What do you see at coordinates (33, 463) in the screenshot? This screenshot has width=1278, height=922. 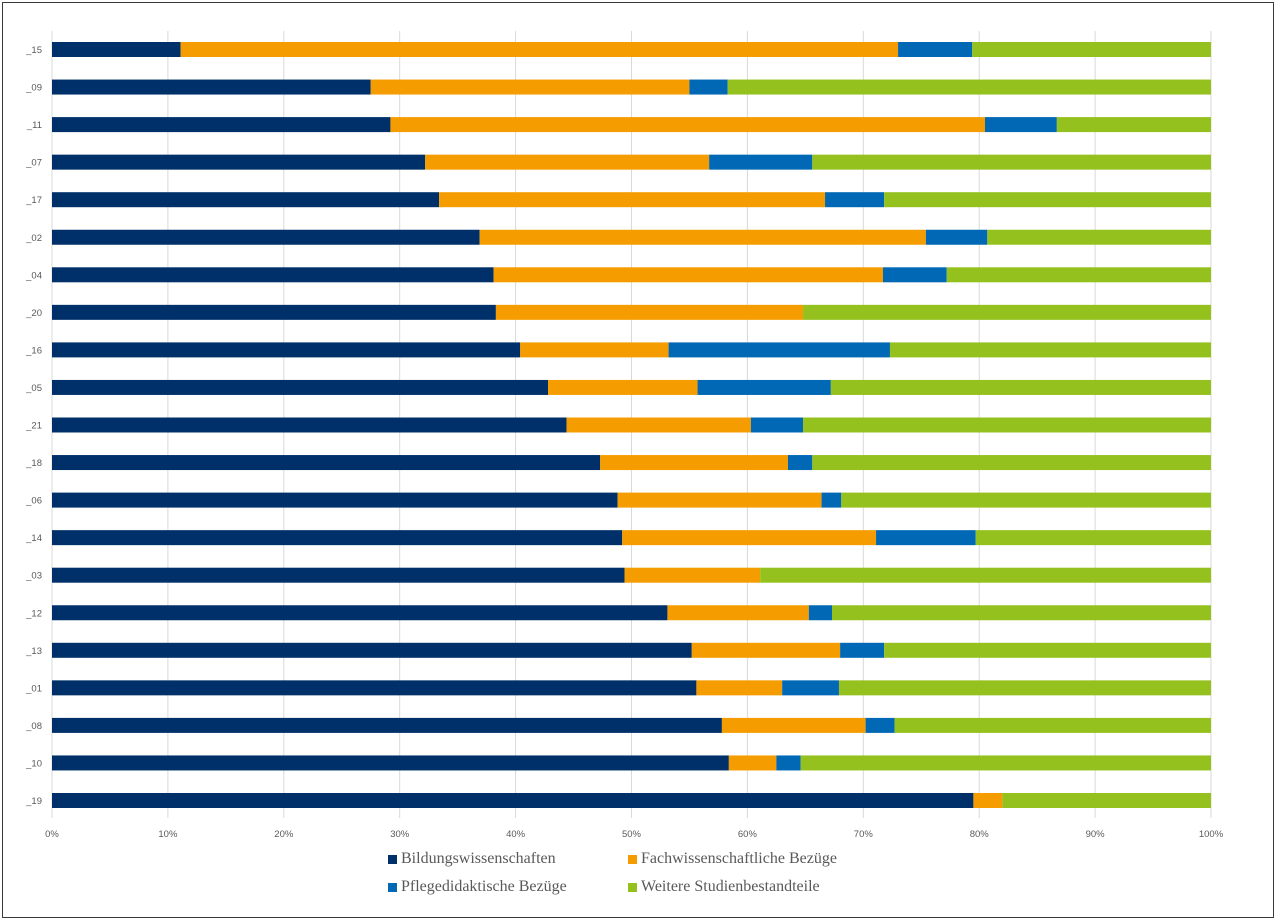 I see `category-label: _18` at bounding box center [33, 463].